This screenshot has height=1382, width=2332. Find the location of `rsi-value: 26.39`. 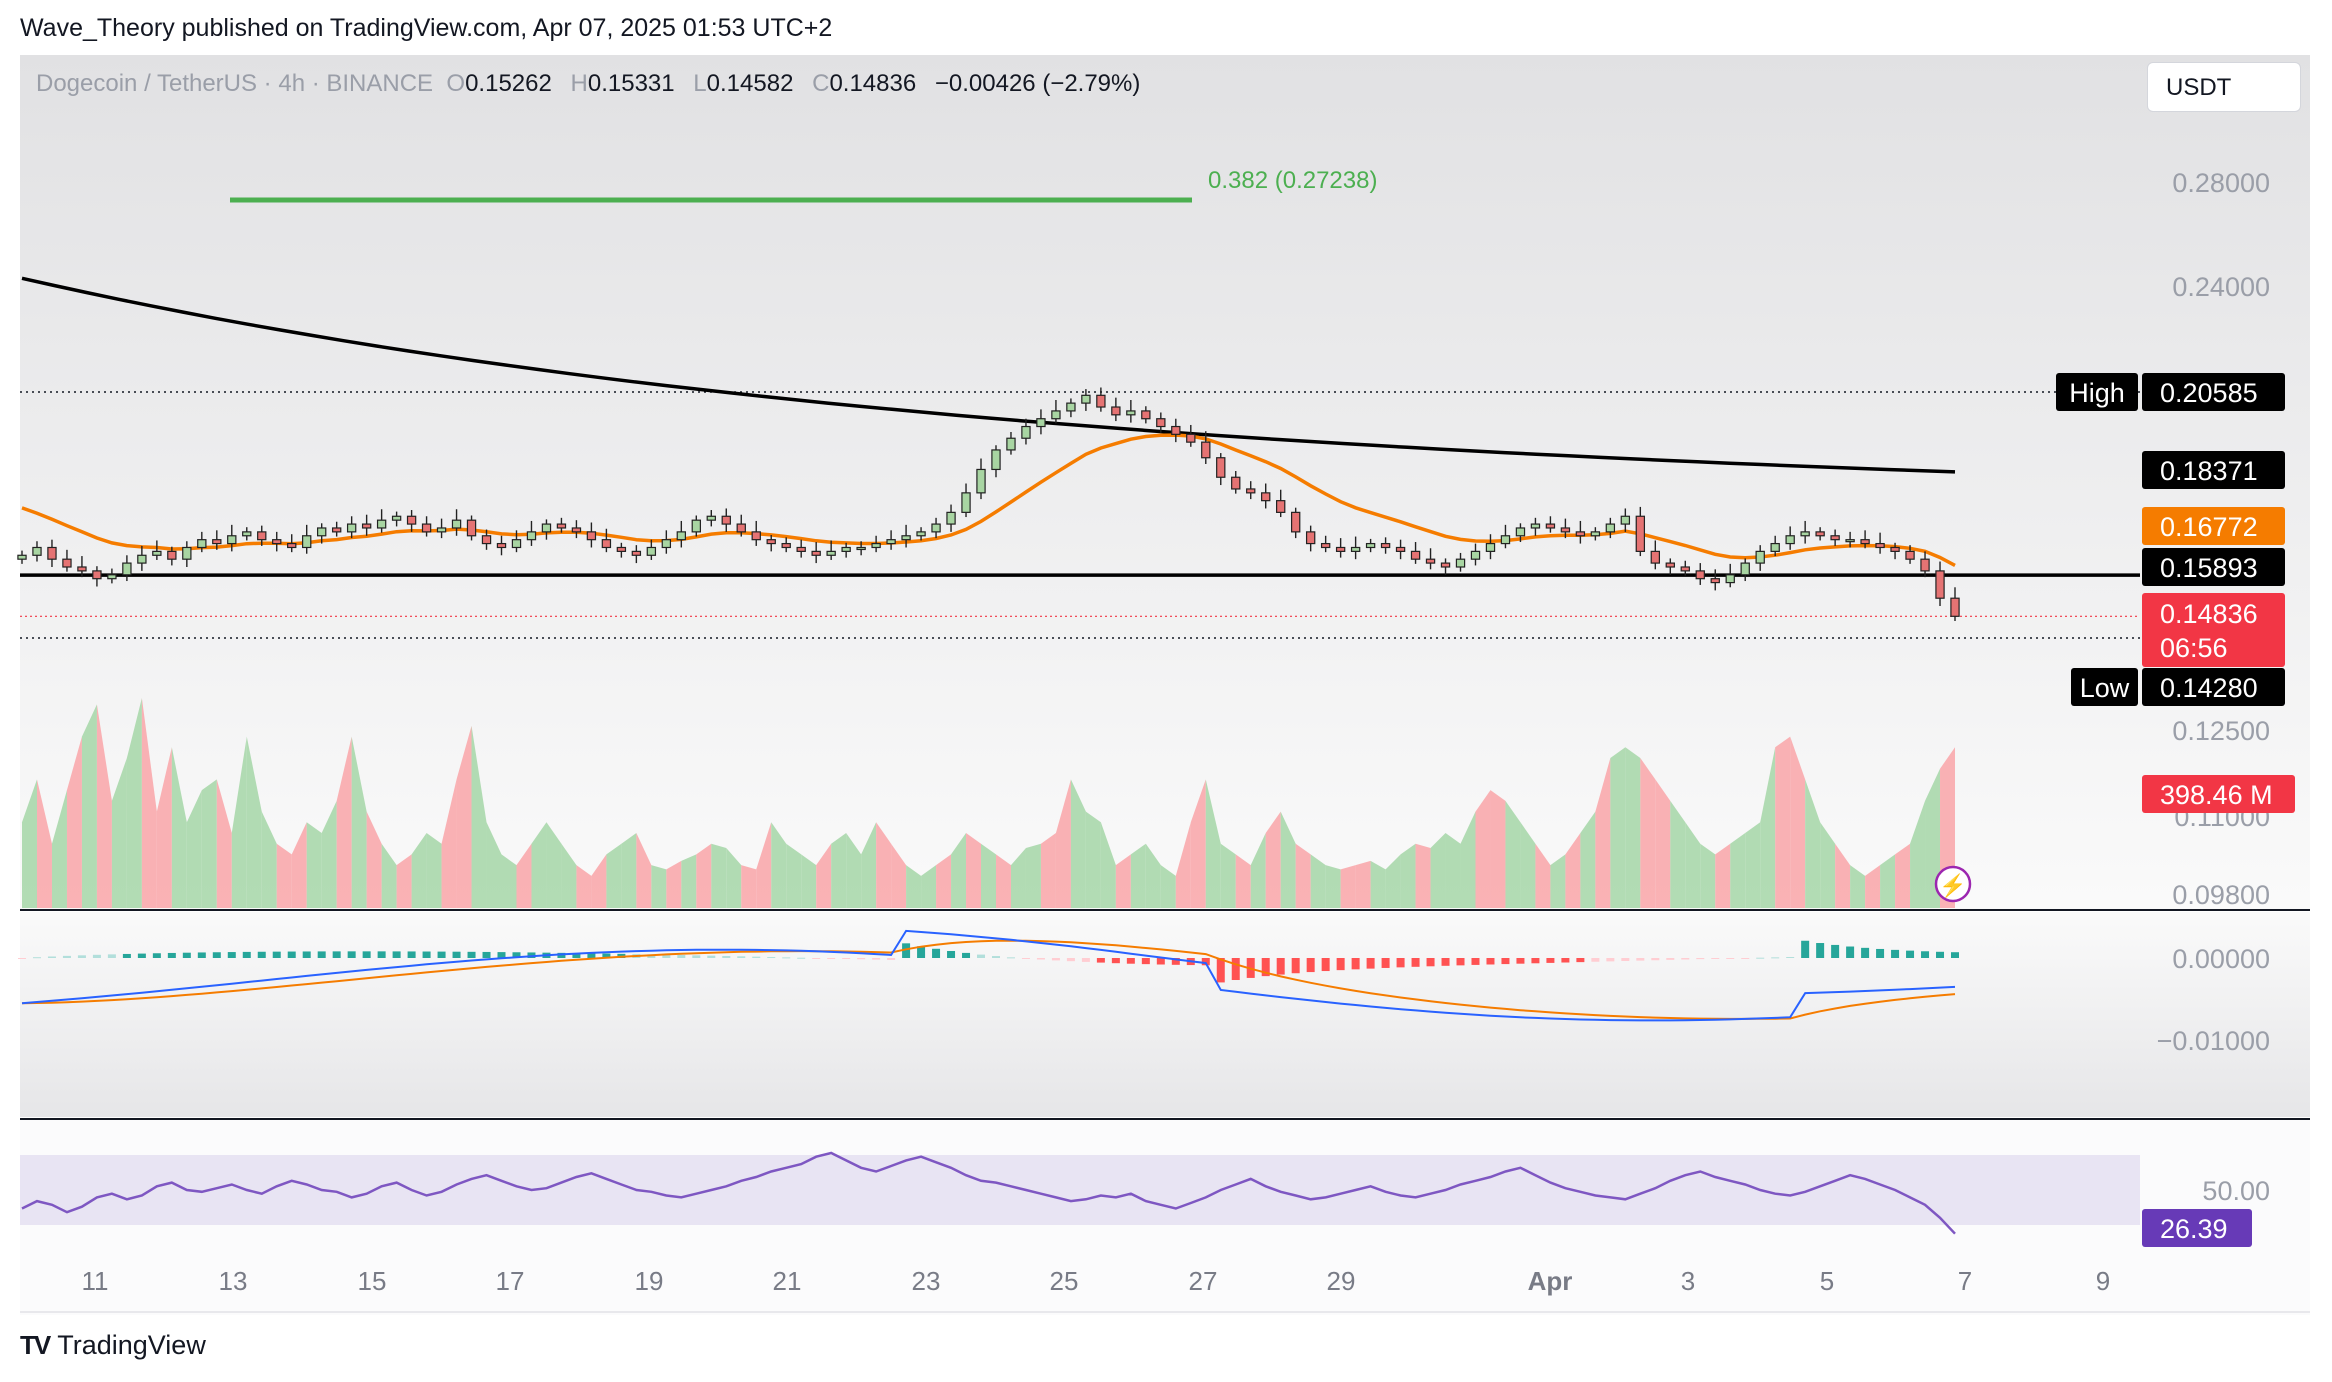

rsi-value: 26.39 is located at coordinates (2194, 1229).